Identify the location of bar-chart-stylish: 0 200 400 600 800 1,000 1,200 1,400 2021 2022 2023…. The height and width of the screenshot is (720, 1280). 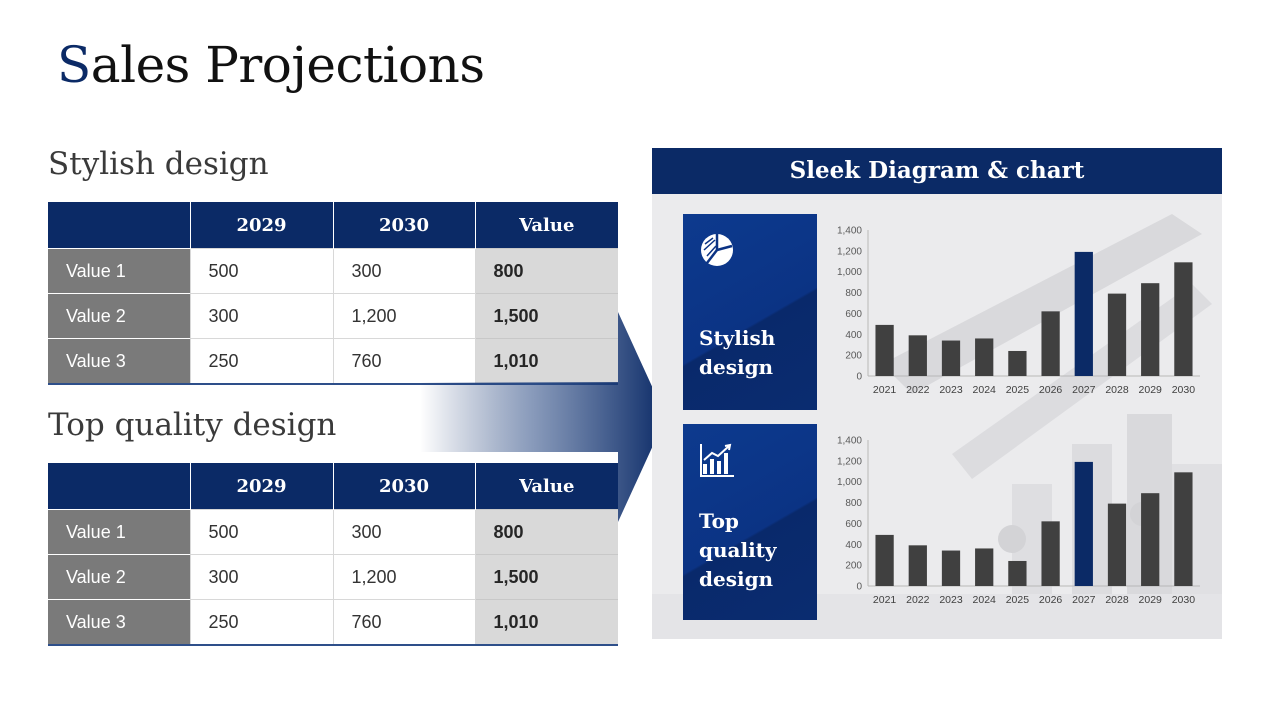
(1018, 311).